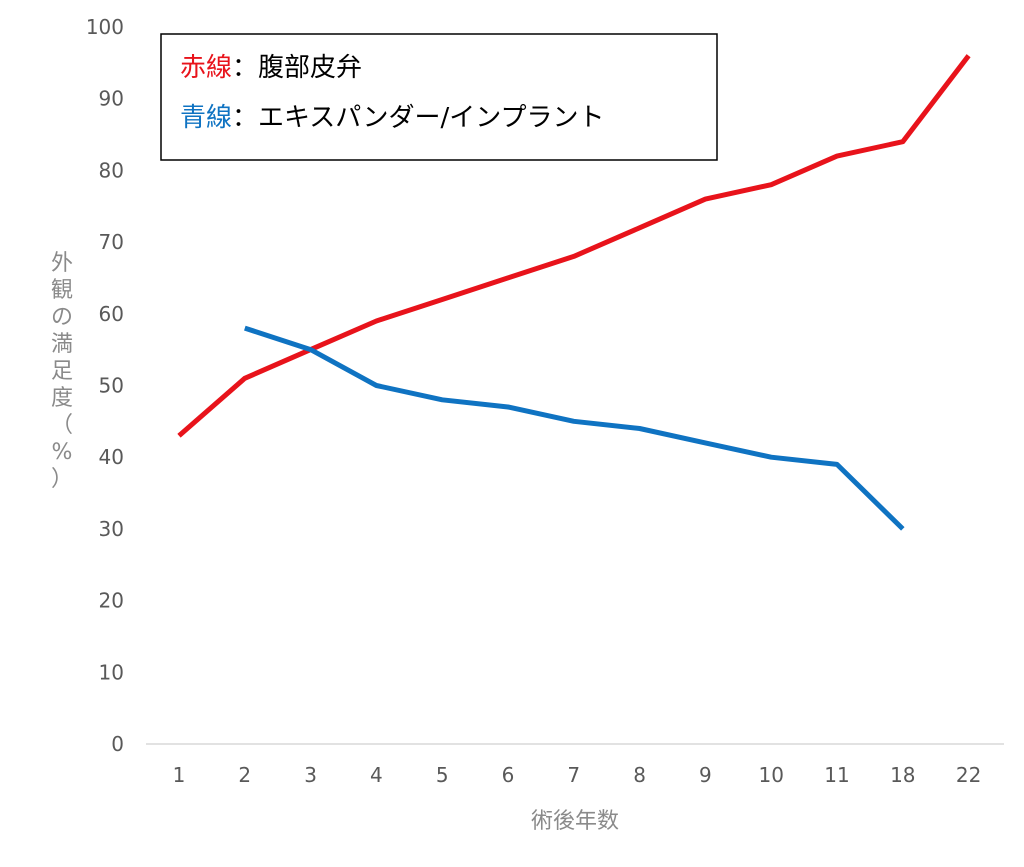 The width and height of the screenshot is (1024, 867). What do you see at coordinates (968, 775) in the screenshot?
I see `x-tick-label: 22` at bounding box center [968, 775].